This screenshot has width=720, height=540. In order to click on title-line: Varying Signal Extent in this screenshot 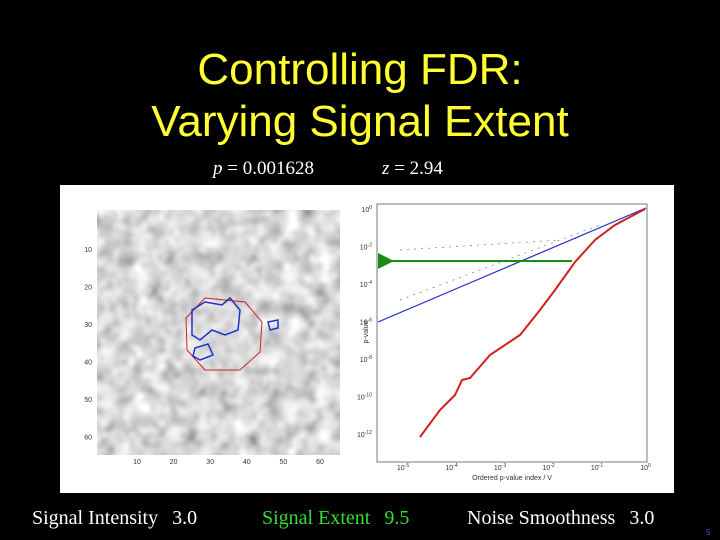, I will do `click(359, 121)`.